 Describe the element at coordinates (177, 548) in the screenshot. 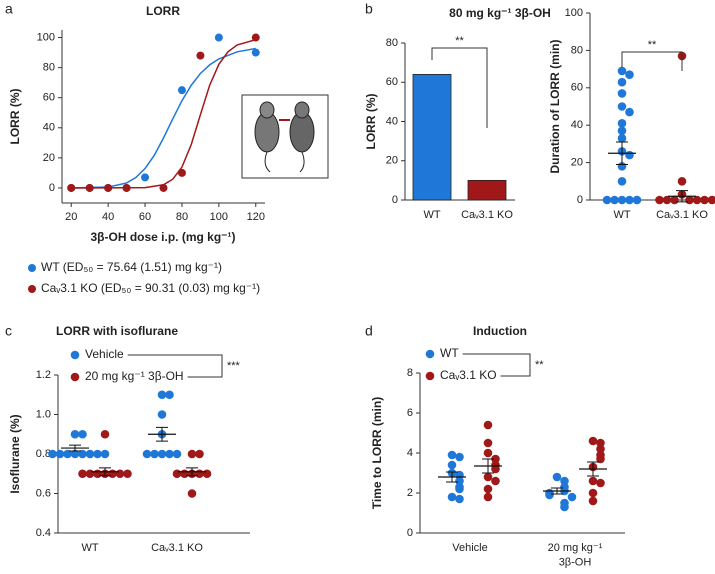

I see `x-tick-label: Caᵥ3.1 KO` at that location.